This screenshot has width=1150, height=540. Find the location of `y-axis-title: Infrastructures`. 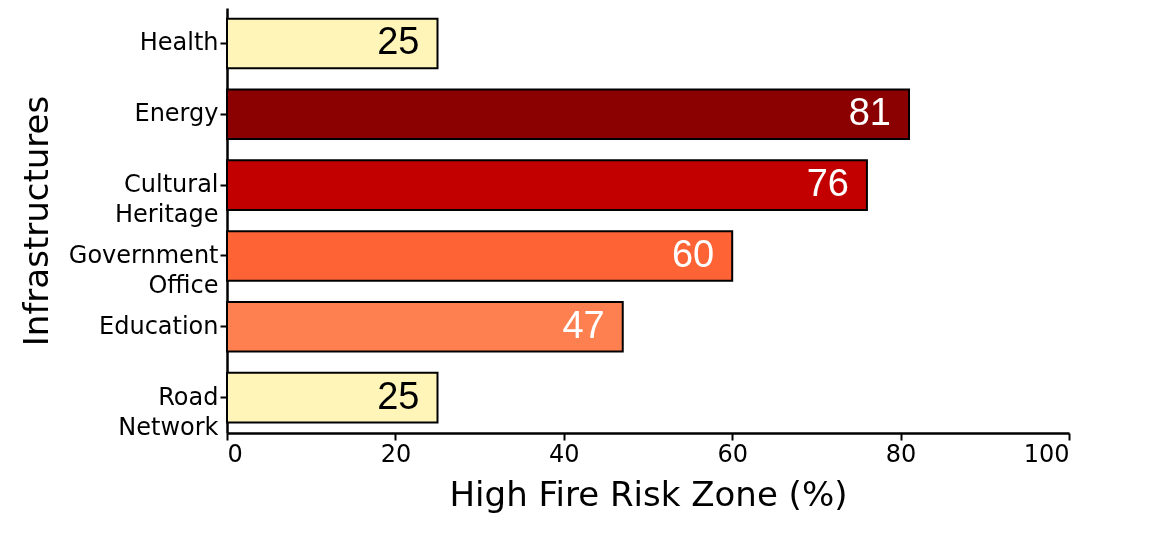

y-axis-title: Infrastructures is located at coordinates (35, 221).